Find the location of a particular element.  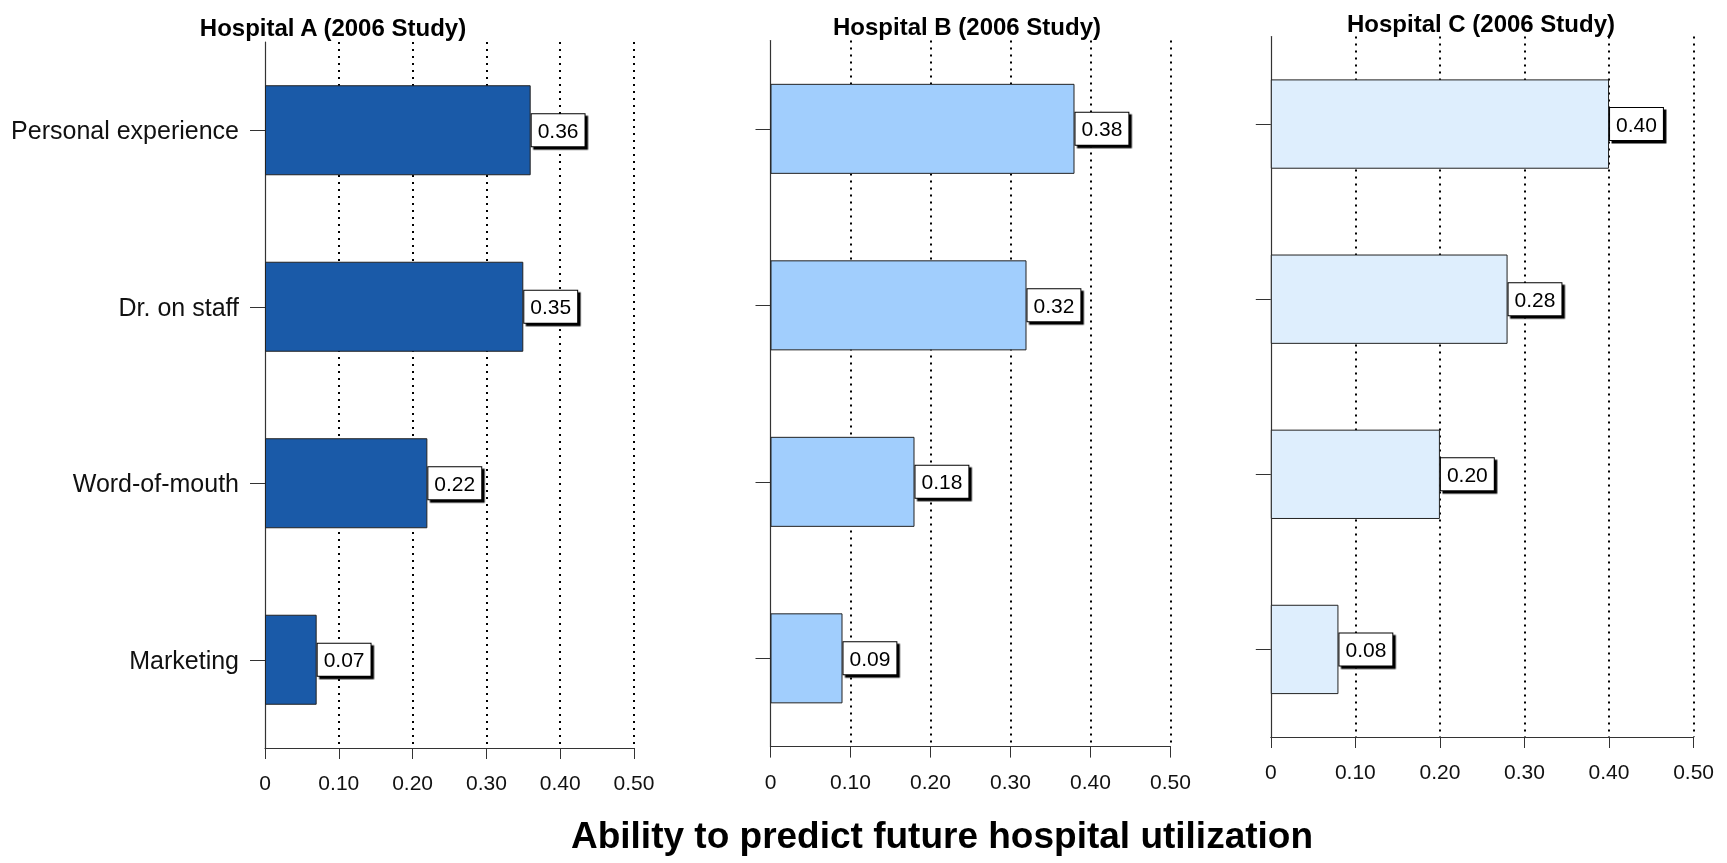

data-label: 0.32 is located at coordinates (1054, 305).